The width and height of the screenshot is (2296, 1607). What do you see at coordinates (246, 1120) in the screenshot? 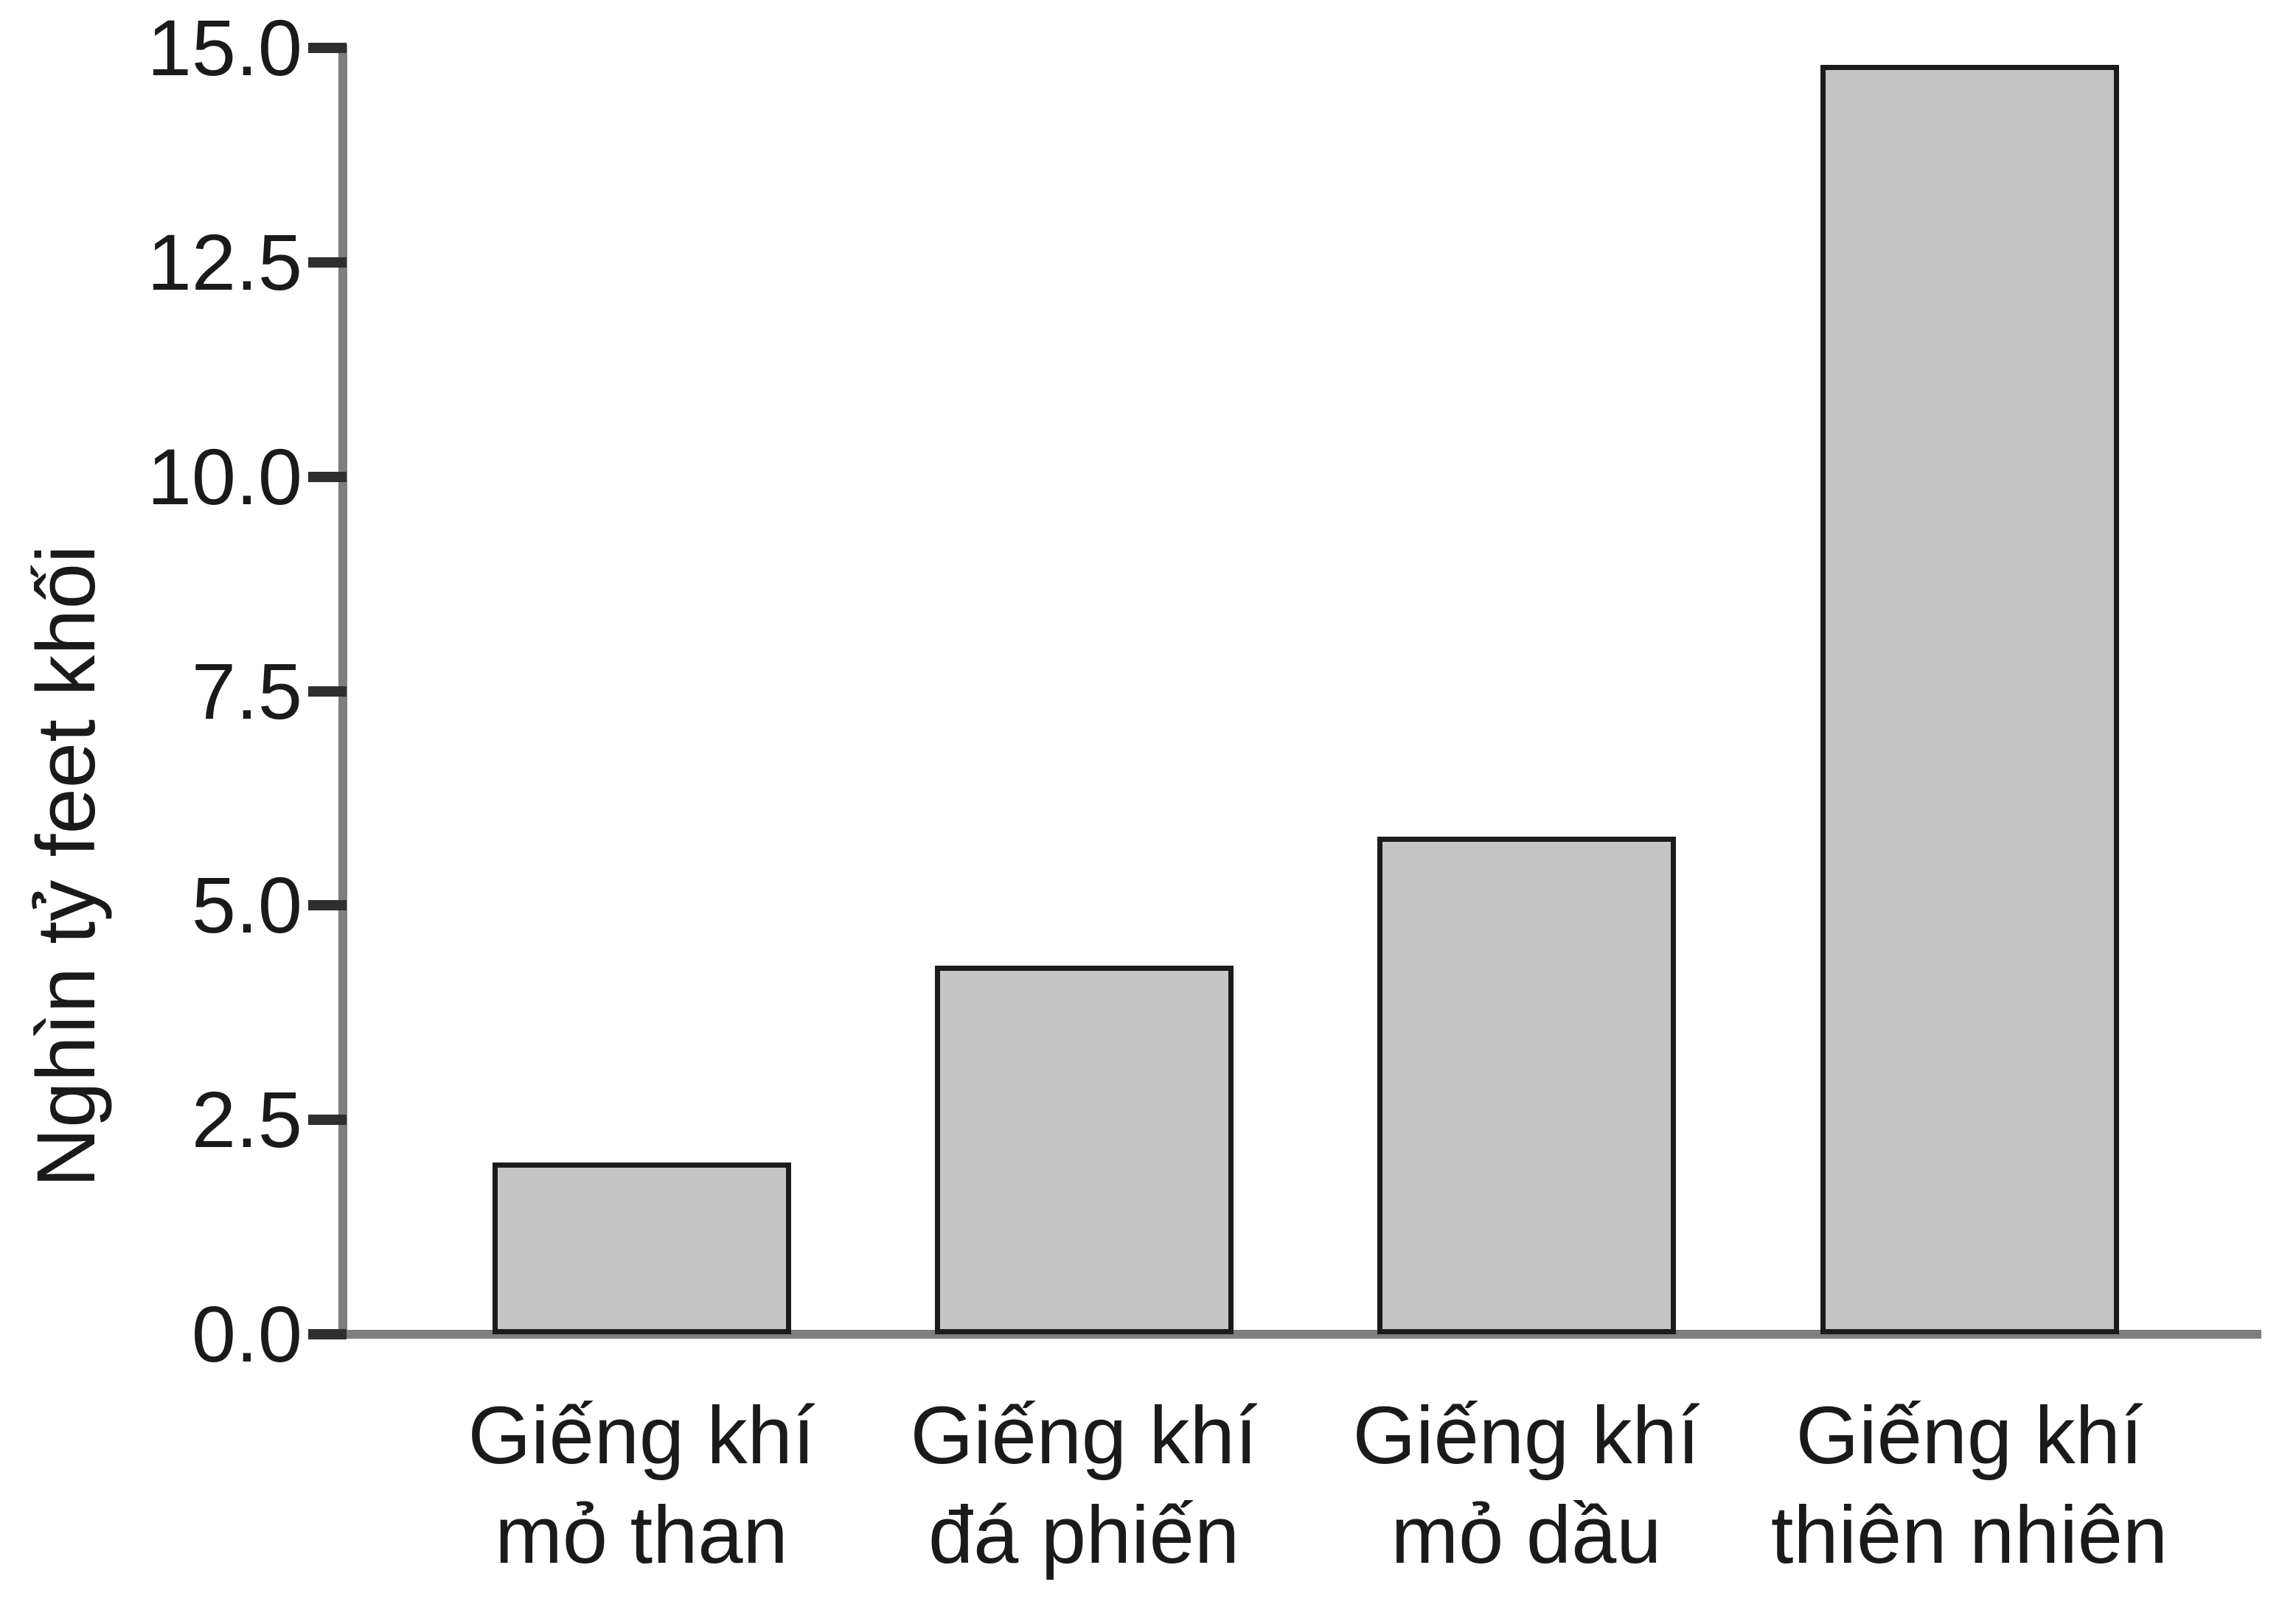
I see `y-tick-label: 2.5` at bounding box center [246, 1120].